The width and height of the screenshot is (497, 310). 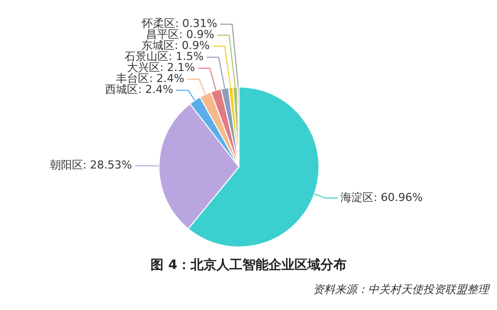 I want to click on slice-label: 东城区: 0.9%, so click(x=176, y=45).